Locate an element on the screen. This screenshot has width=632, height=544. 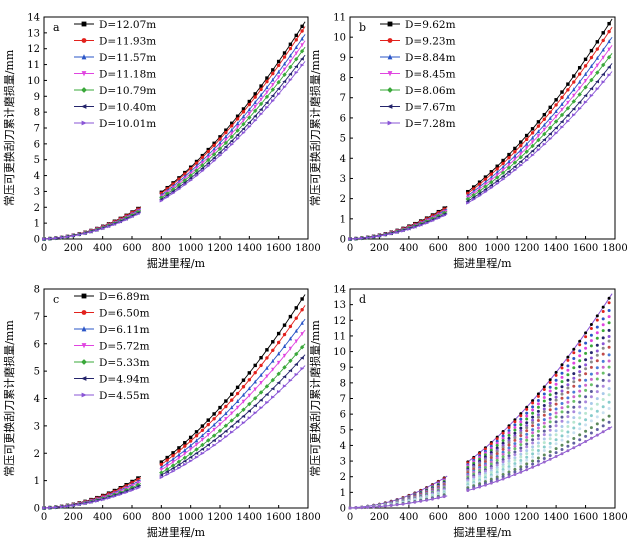
x-tick-label: 600 is located at coordinates (131, 517).